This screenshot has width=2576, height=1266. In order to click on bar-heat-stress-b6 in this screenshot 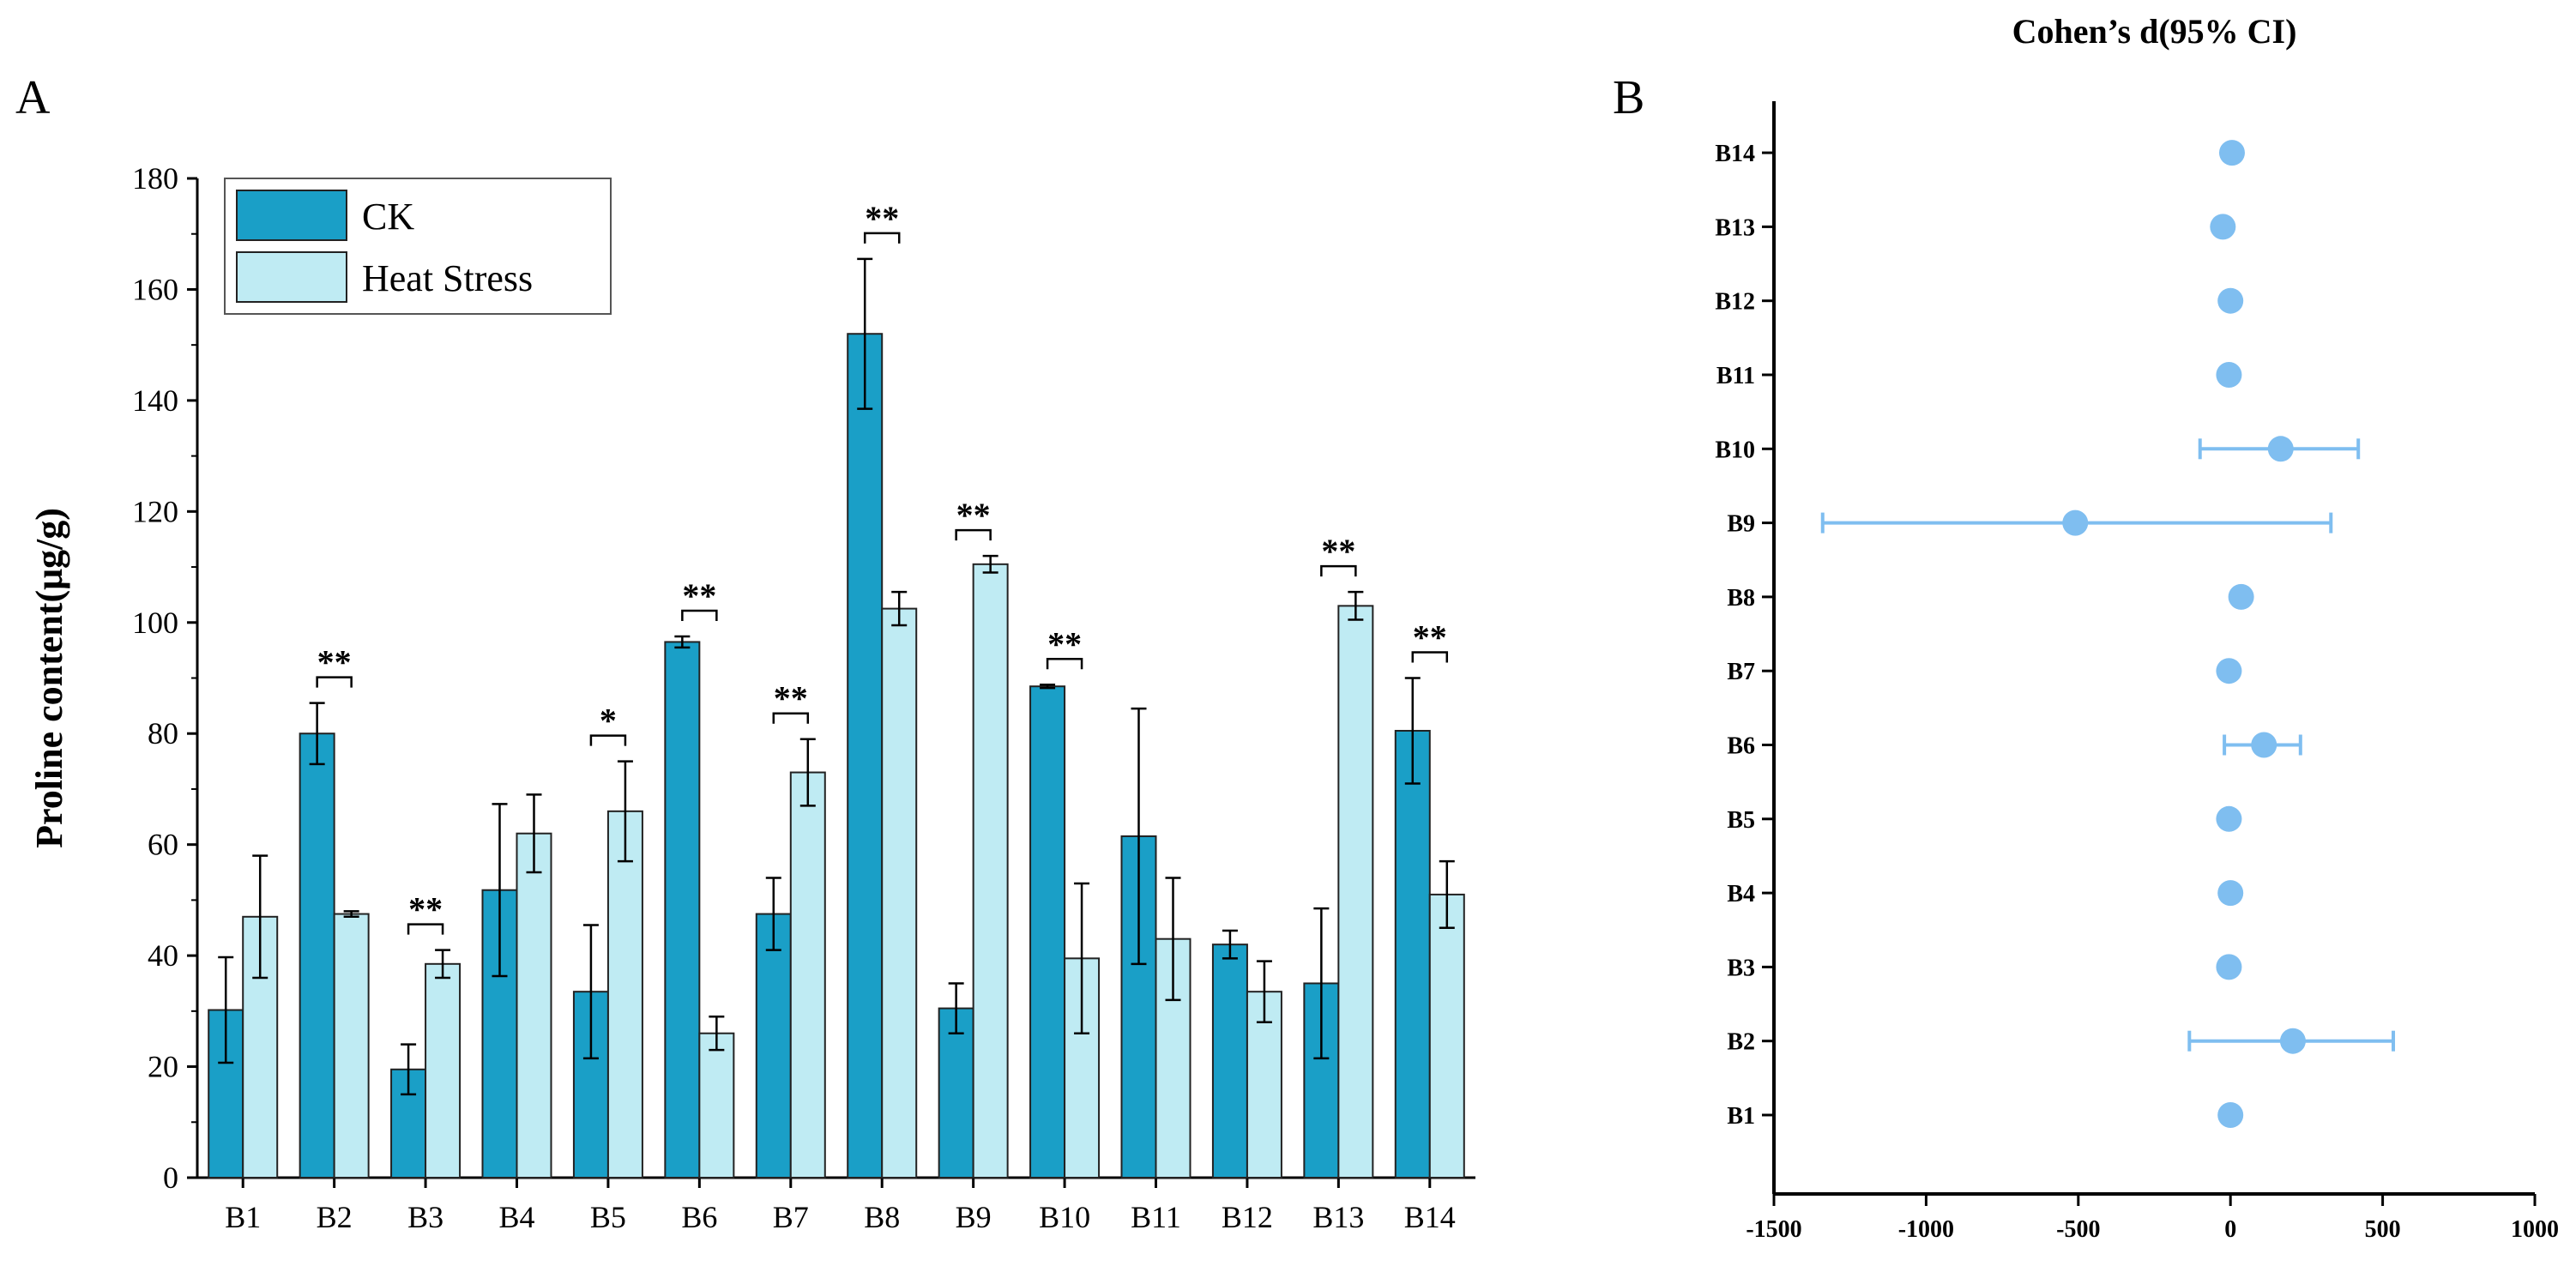, I will do `click(716, 1105)`.